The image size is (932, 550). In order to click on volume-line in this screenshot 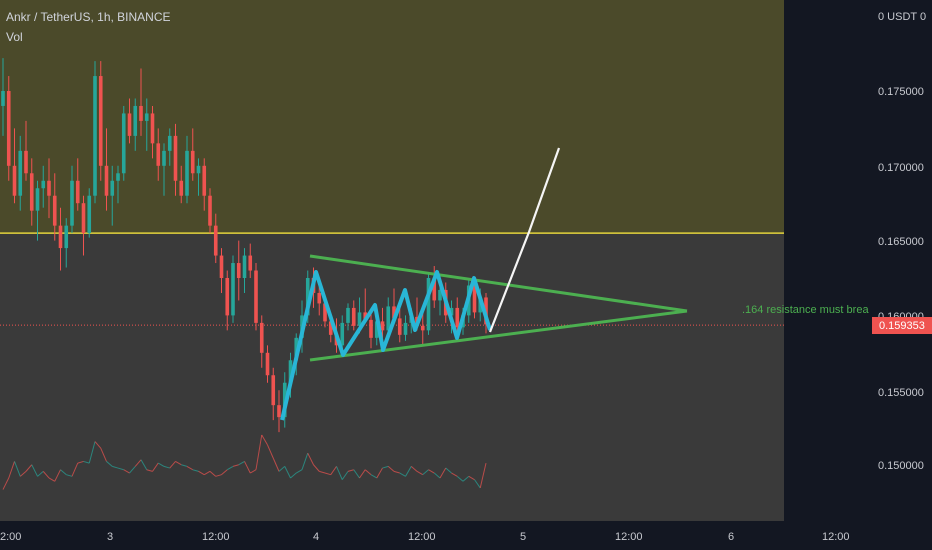, I will do `click(244, 462)`.